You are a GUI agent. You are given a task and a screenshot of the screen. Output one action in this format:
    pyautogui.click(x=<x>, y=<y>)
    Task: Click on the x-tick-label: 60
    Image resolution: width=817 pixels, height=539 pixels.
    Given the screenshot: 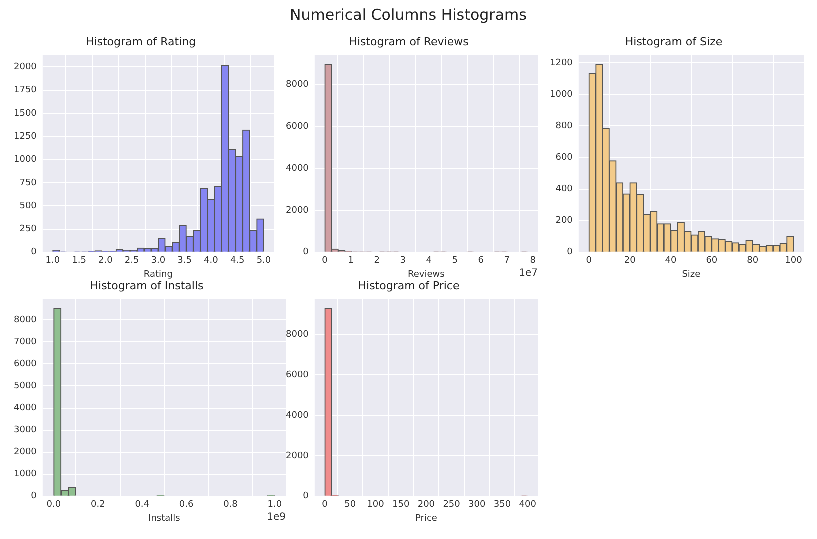 What is the action you would take?
    pyautogui.click(x=712, y=261)
    